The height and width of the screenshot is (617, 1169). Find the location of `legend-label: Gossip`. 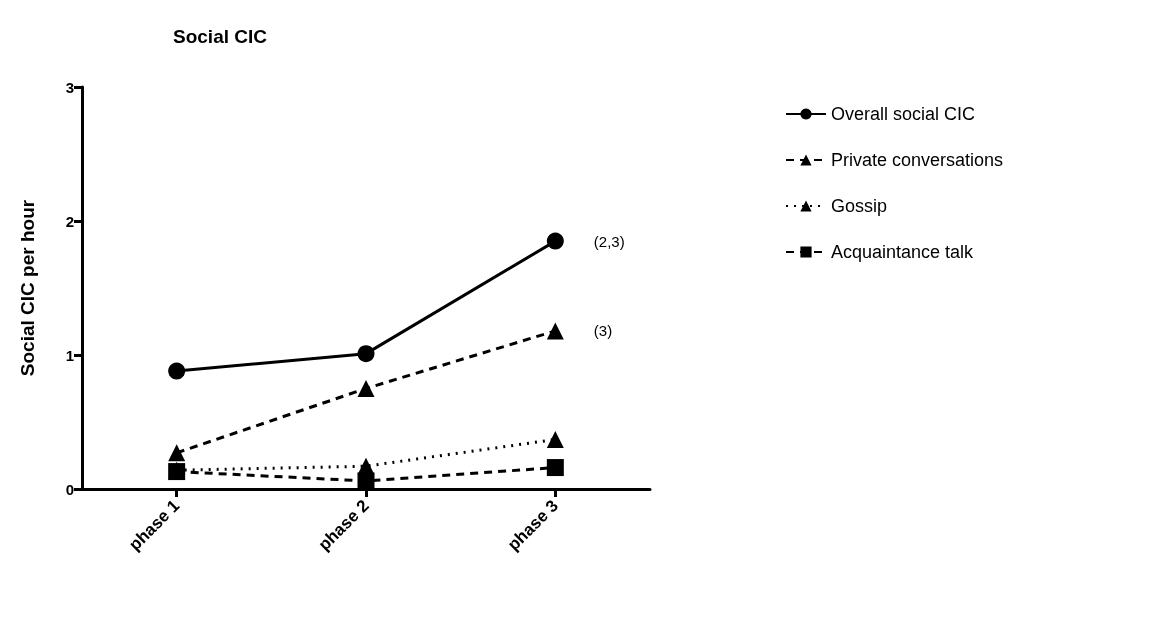

legend-label: Gossip is located at coordinates (859, 206).